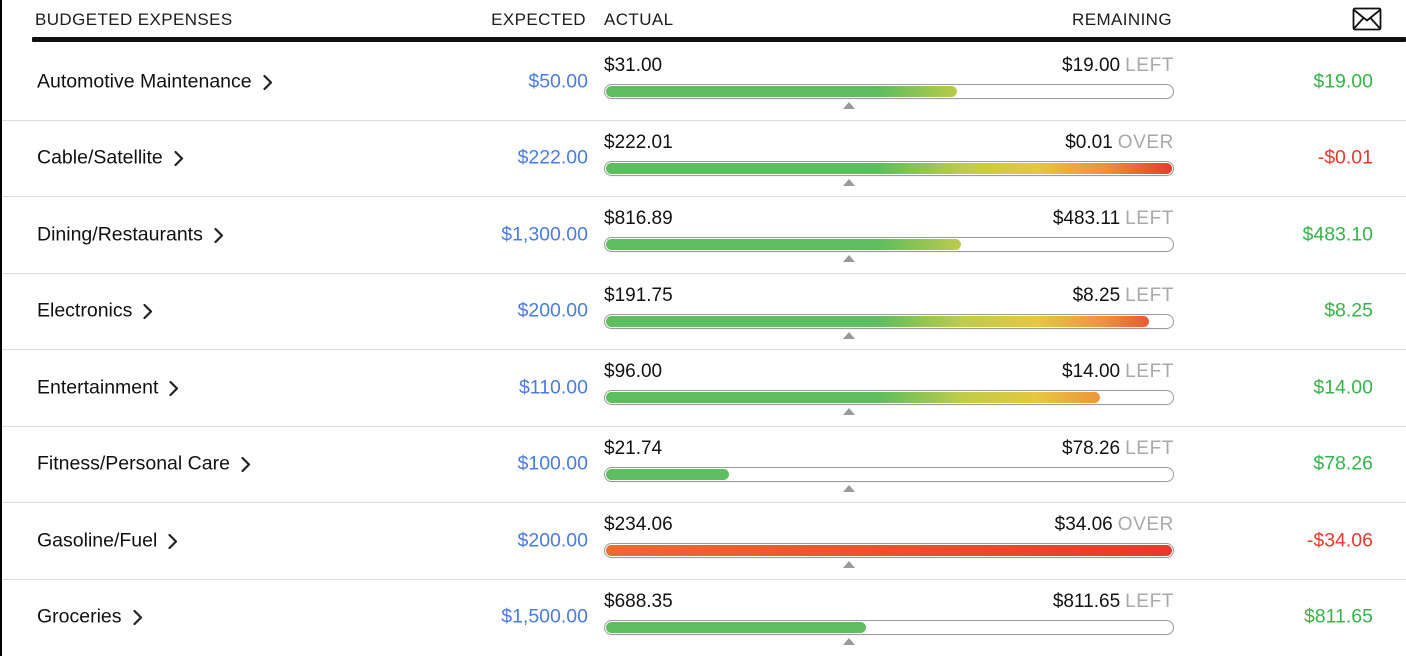 This screenshot has width=1406, height=656. I want to click on expected-amount: $1,300.00, so click(544, 234).